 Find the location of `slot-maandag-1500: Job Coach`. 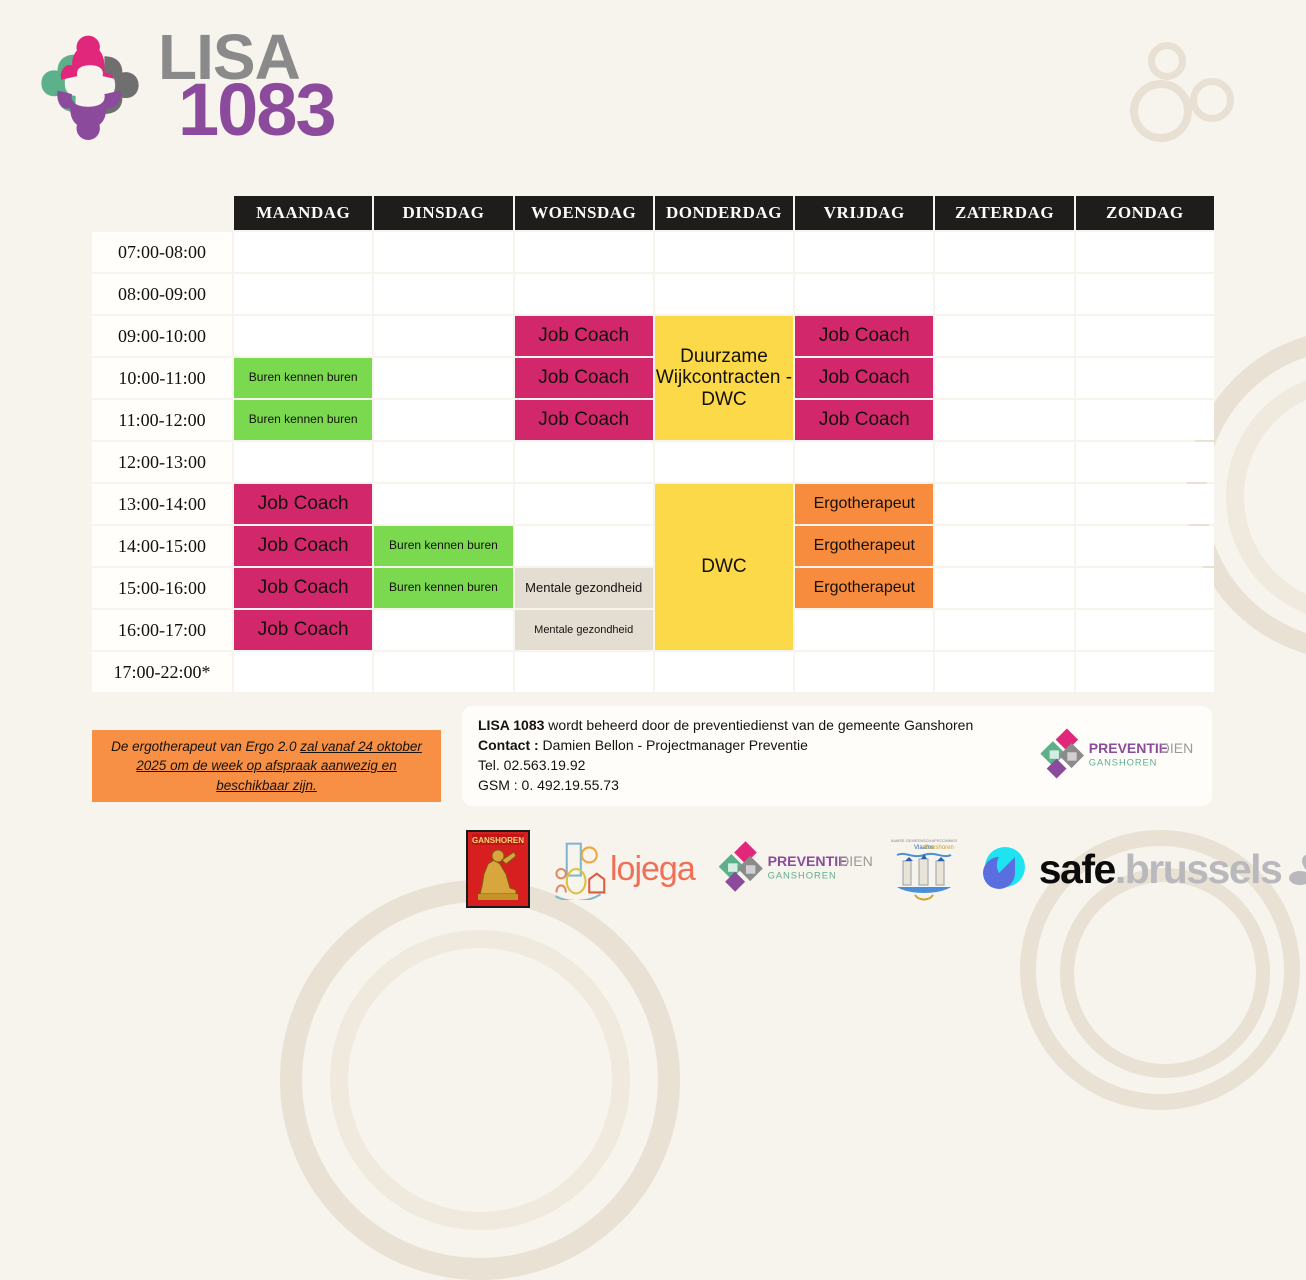

slot-maandag-1500: Job Coach is located at coordinates (303, 588).